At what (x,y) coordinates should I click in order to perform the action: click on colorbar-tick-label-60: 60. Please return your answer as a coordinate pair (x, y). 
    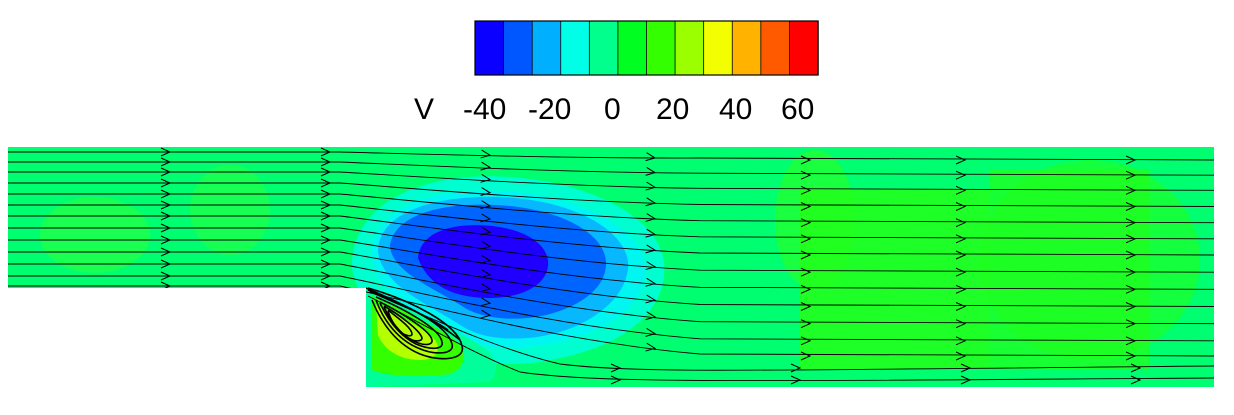
    Looking at the image, I should click on (797, 109).